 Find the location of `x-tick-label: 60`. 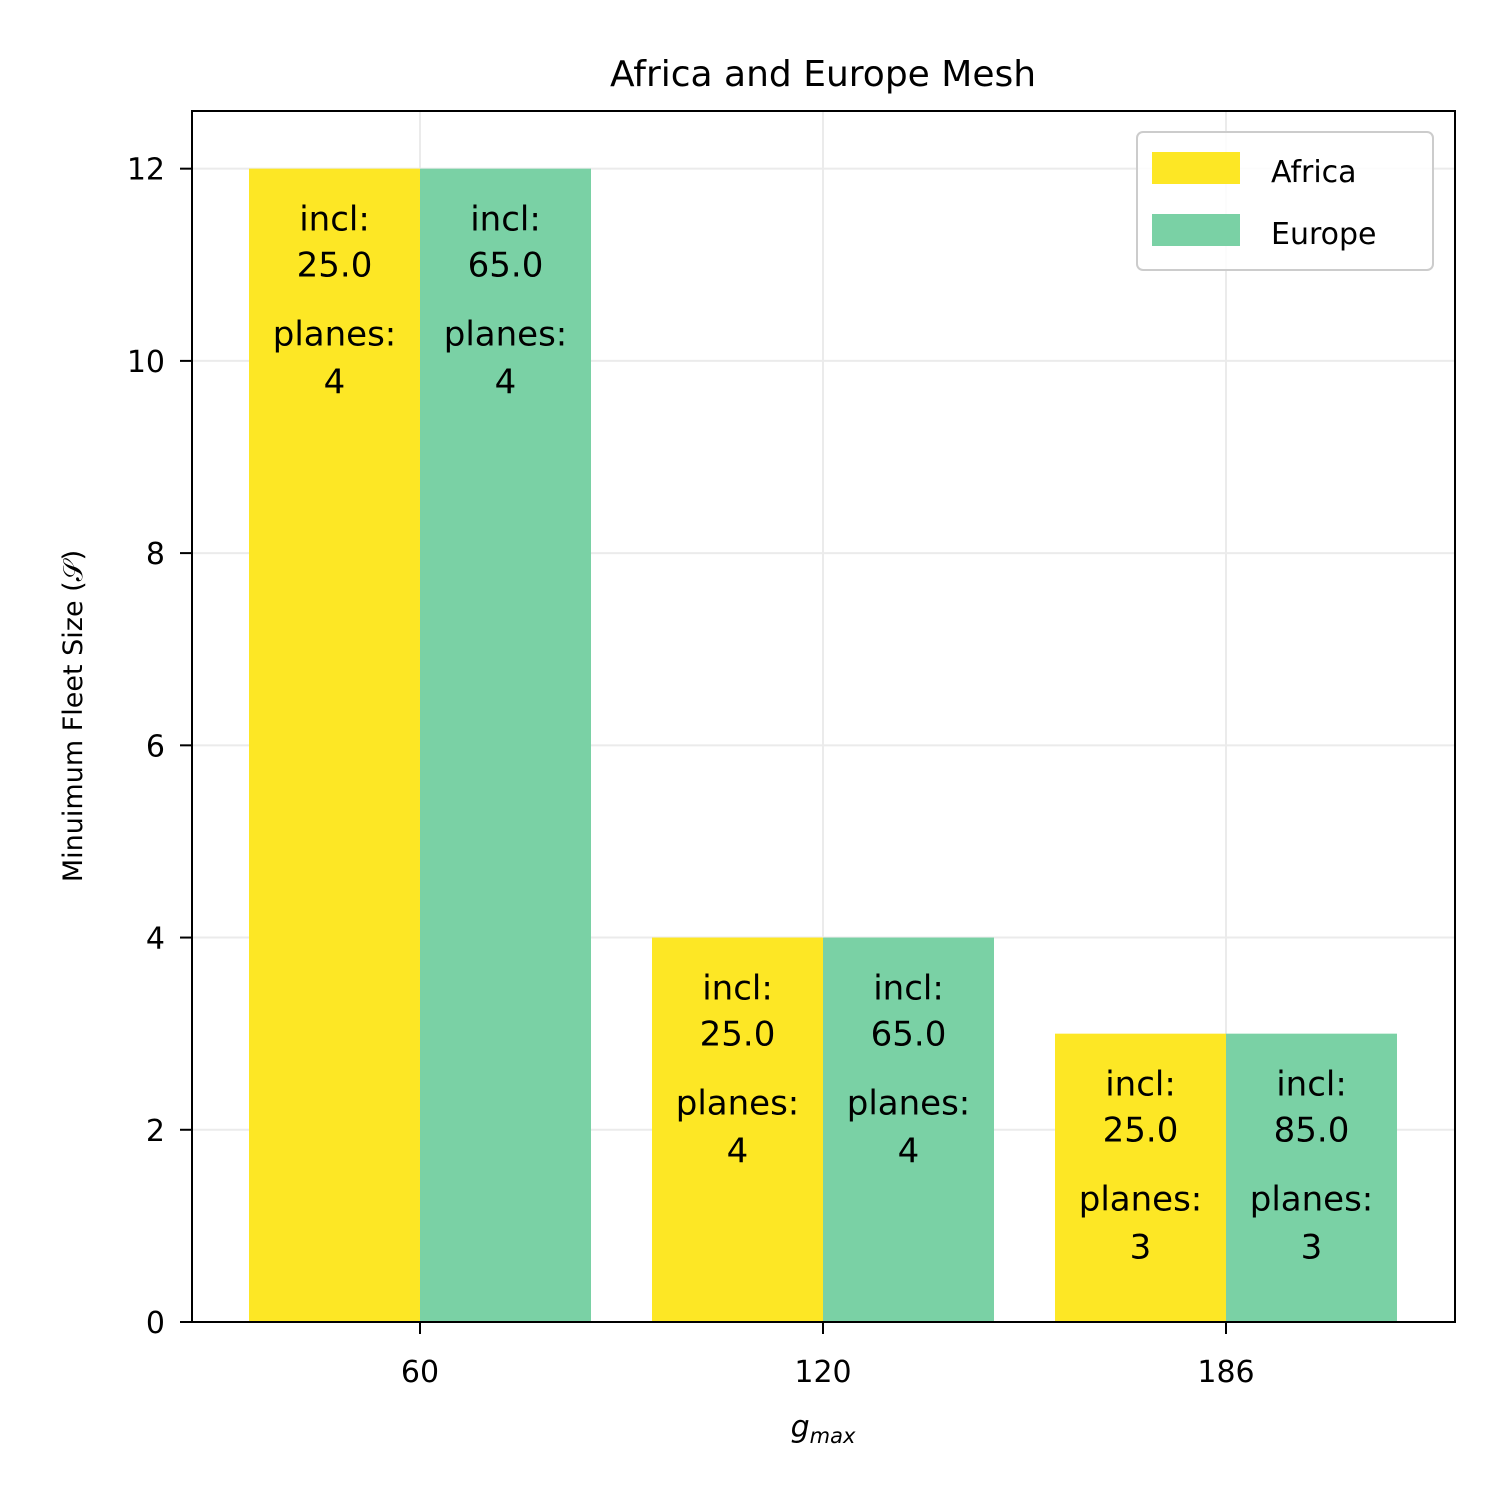

x-tick-label: 60 is located at coordinates (420, 1372).